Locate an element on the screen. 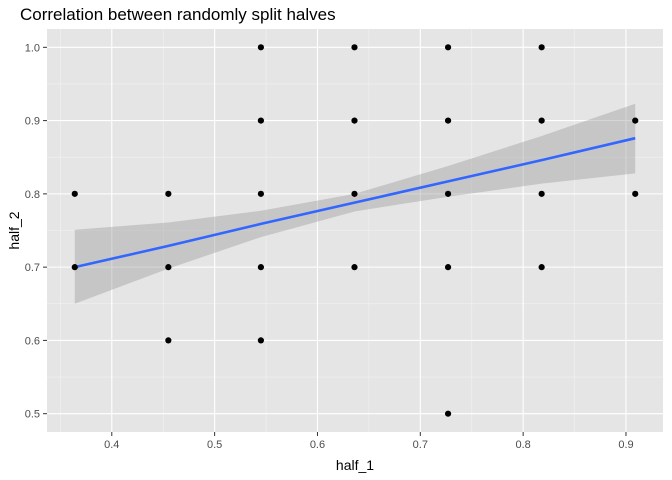 The width and height of the screenshot is (672, 480). y-axis-title: half_2 is located at coordinates (14, 230).